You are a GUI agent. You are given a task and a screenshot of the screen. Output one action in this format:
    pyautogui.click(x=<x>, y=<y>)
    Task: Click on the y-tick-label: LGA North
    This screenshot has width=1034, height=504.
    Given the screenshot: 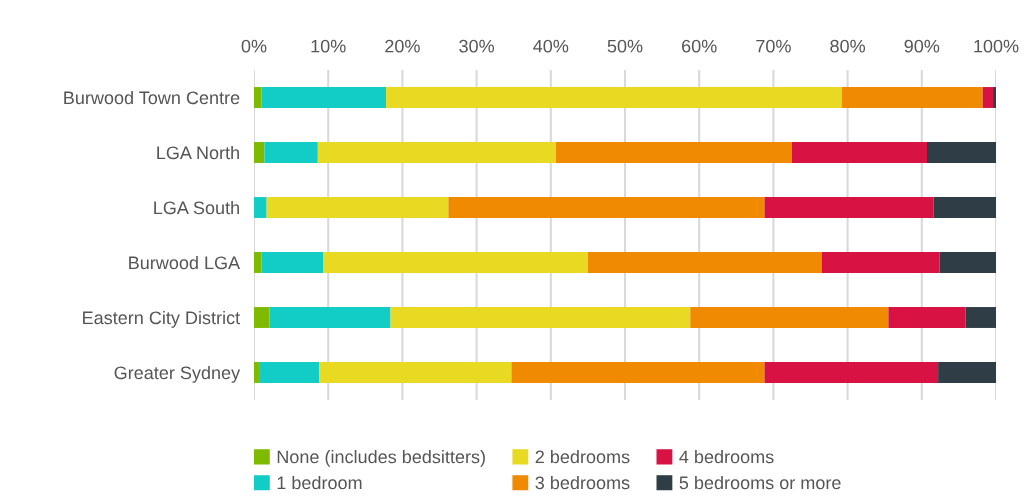 What is the action you would take?
    pyautogui.click(x=198, y=152)
    